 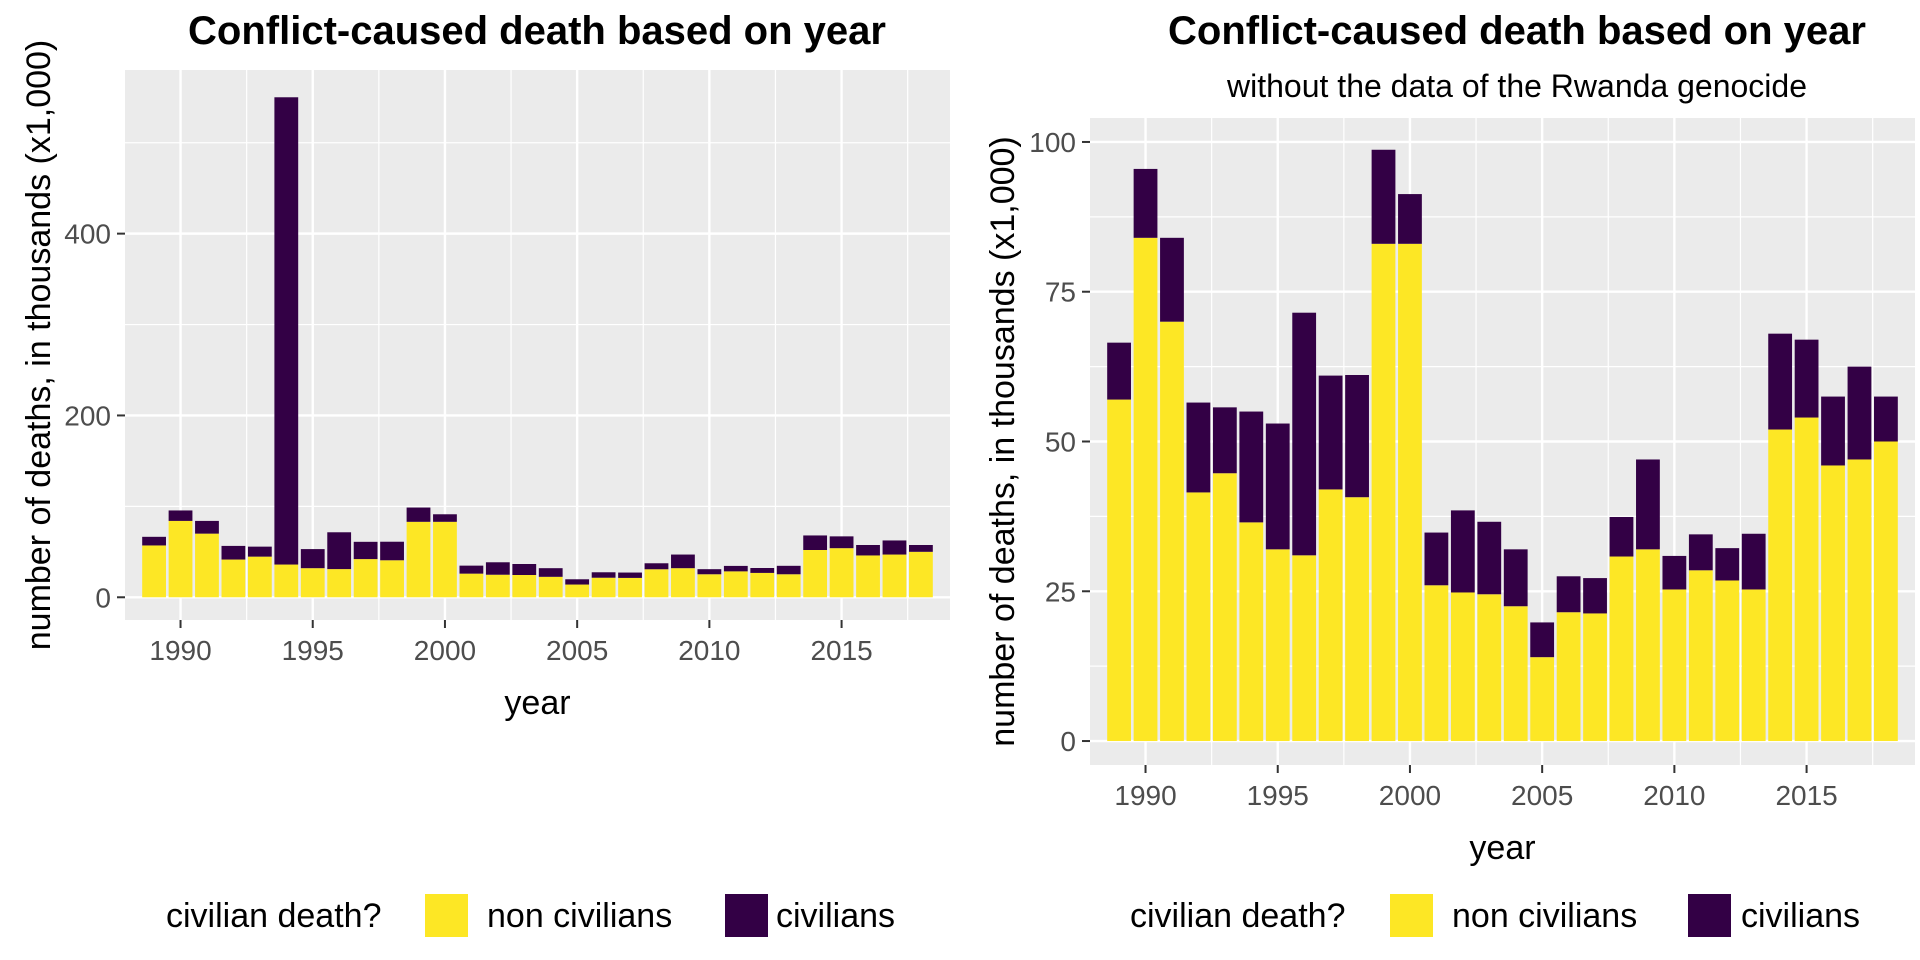 What do you see at coordinates (1304, 648) in the screenshot?
I see `bar-non-civilians-1996` at bounding box center [1304, 648].